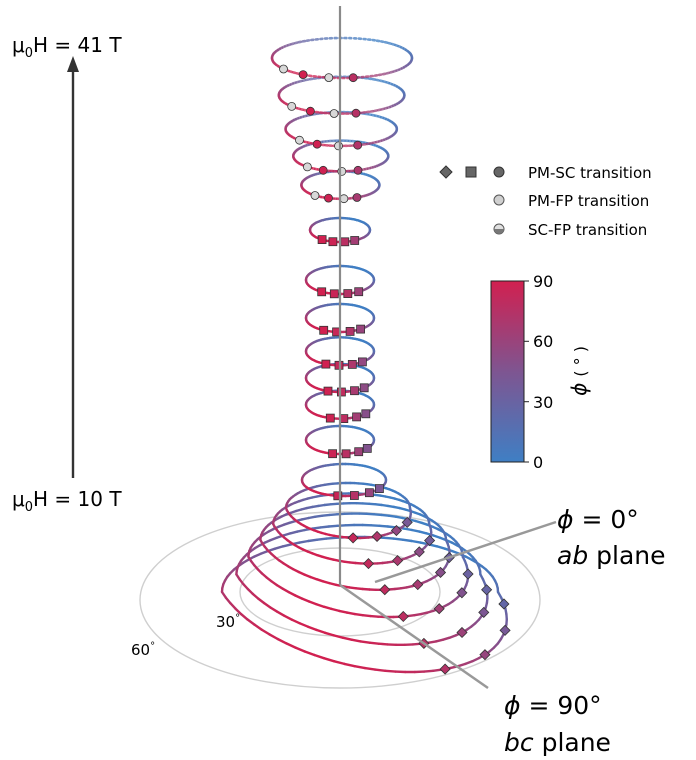  Describe the element at coordinates (588, 201) in the screenshot. I see `legend-label-pm-fp: PM-FP transition` at that location.